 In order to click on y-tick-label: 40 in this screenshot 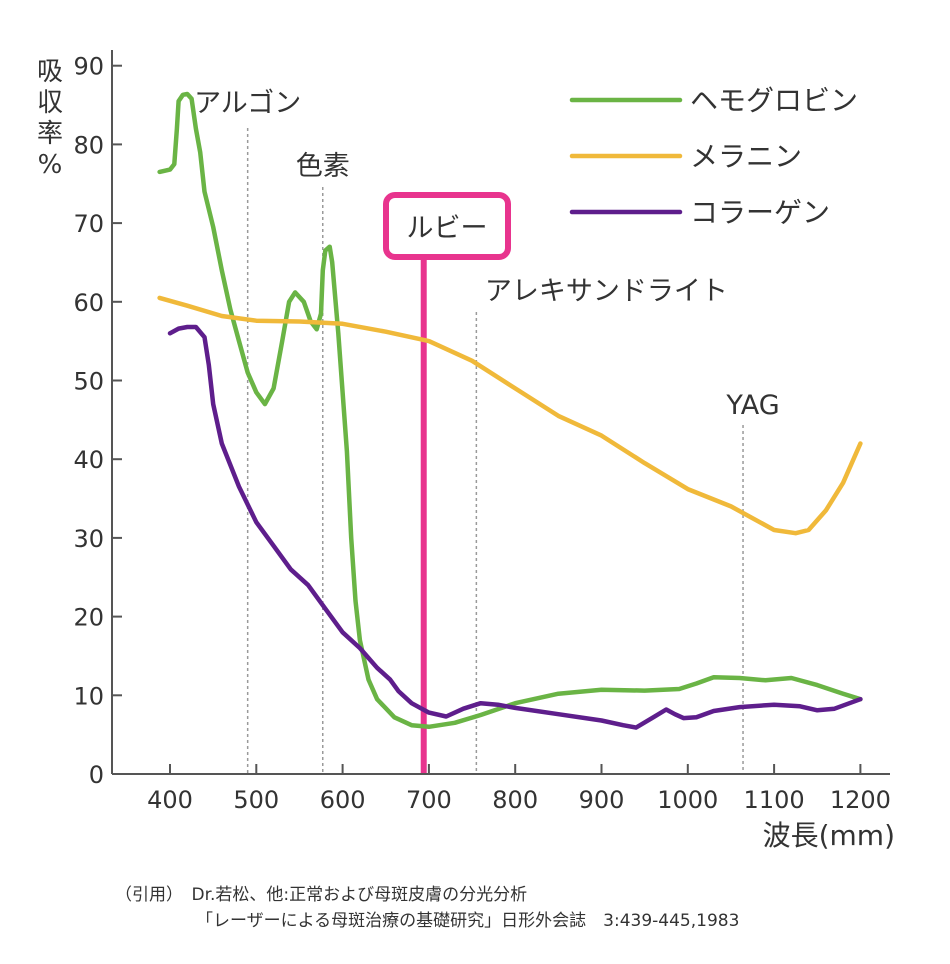, I will do `click(88, 460)`.